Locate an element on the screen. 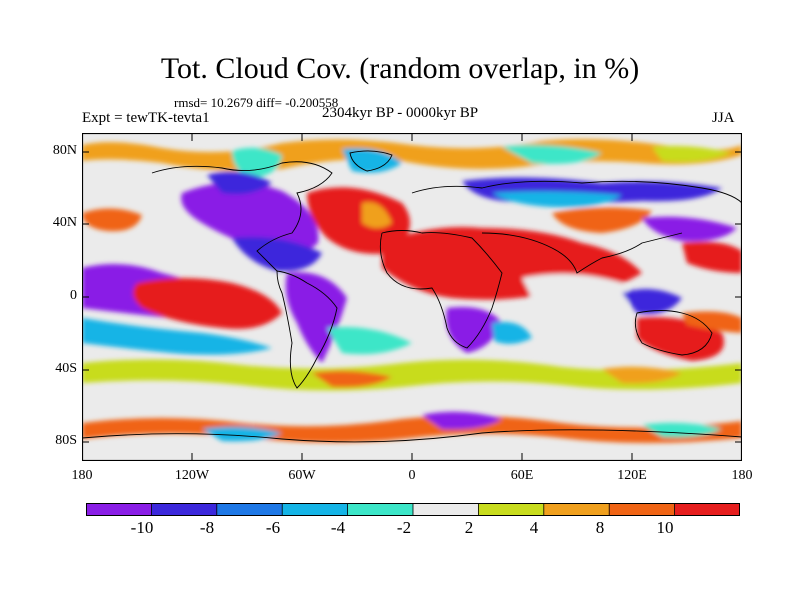  lat-label-80n: 80N is located at coordinates (64, 150).